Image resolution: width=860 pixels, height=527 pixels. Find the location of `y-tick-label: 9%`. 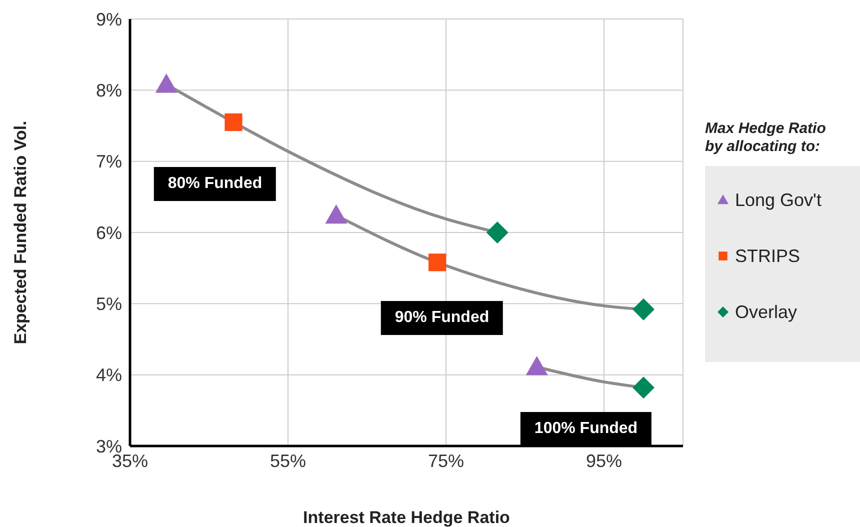

y-tick-label: 9% is located at coordinates (109, 19).